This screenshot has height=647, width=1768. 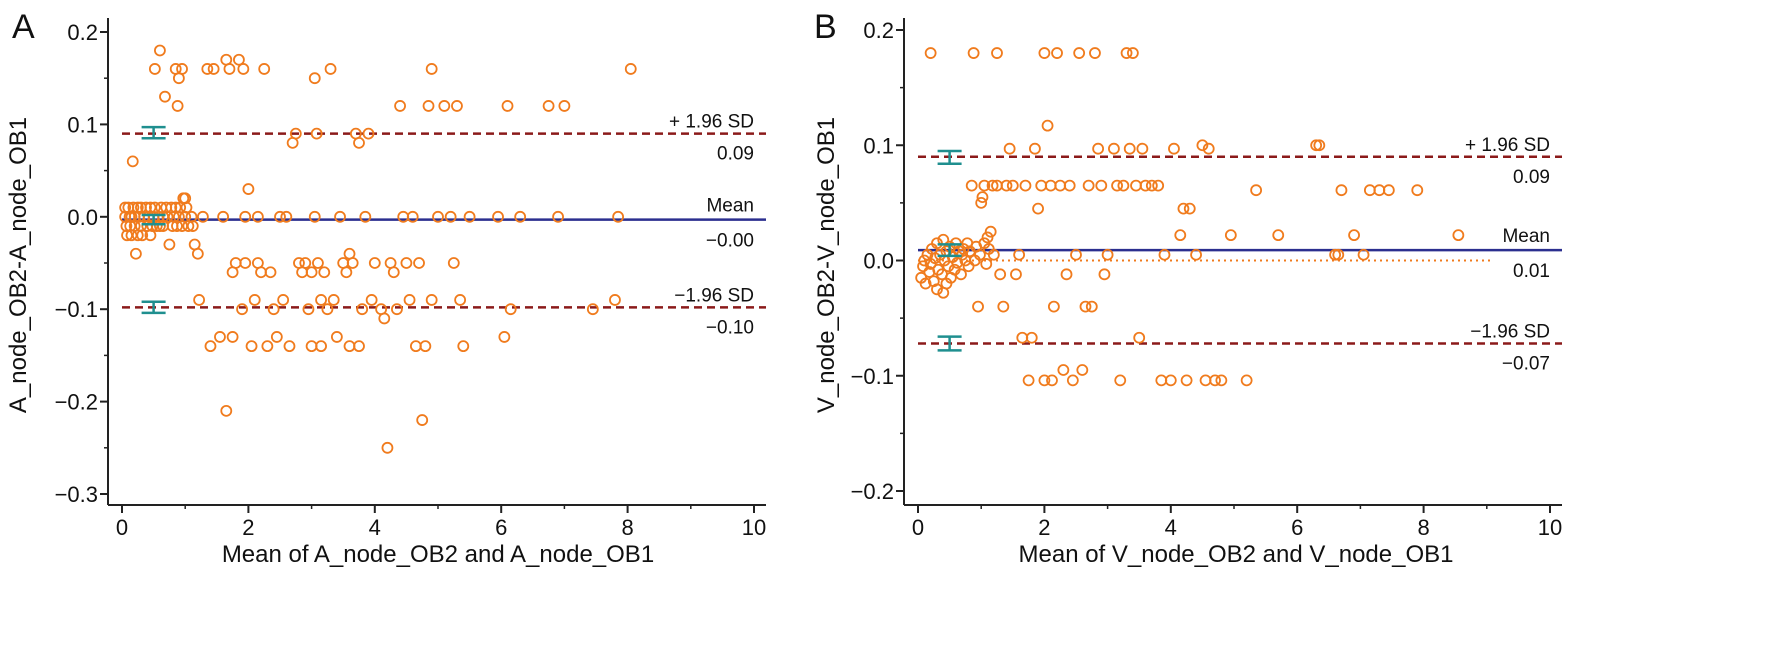 What do you see at coordinates (82, 32) in the screenshot?
I see `y-tick-label: 0.2` at bounding box center [82, 32].